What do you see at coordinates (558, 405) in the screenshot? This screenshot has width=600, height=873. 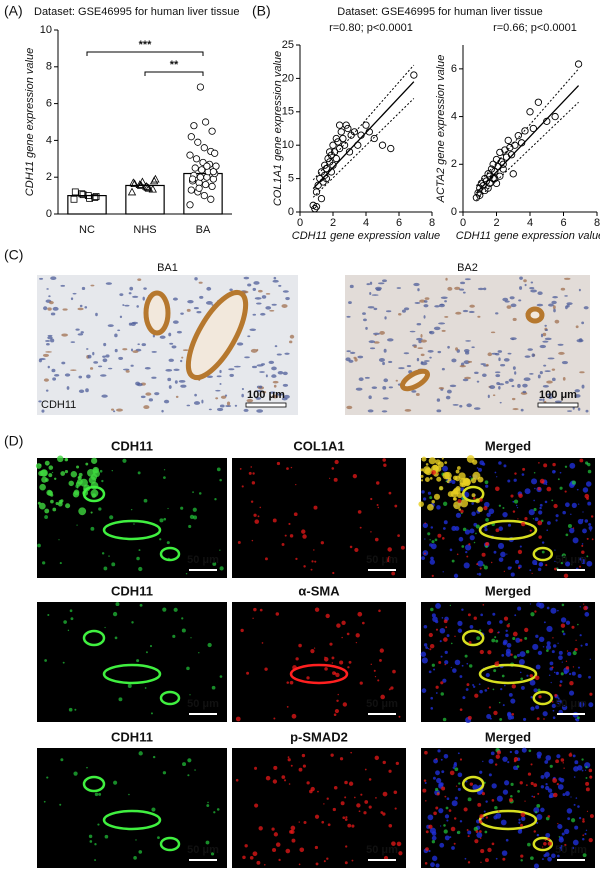 I see `scale-bar` at bounding box center [558, 405].